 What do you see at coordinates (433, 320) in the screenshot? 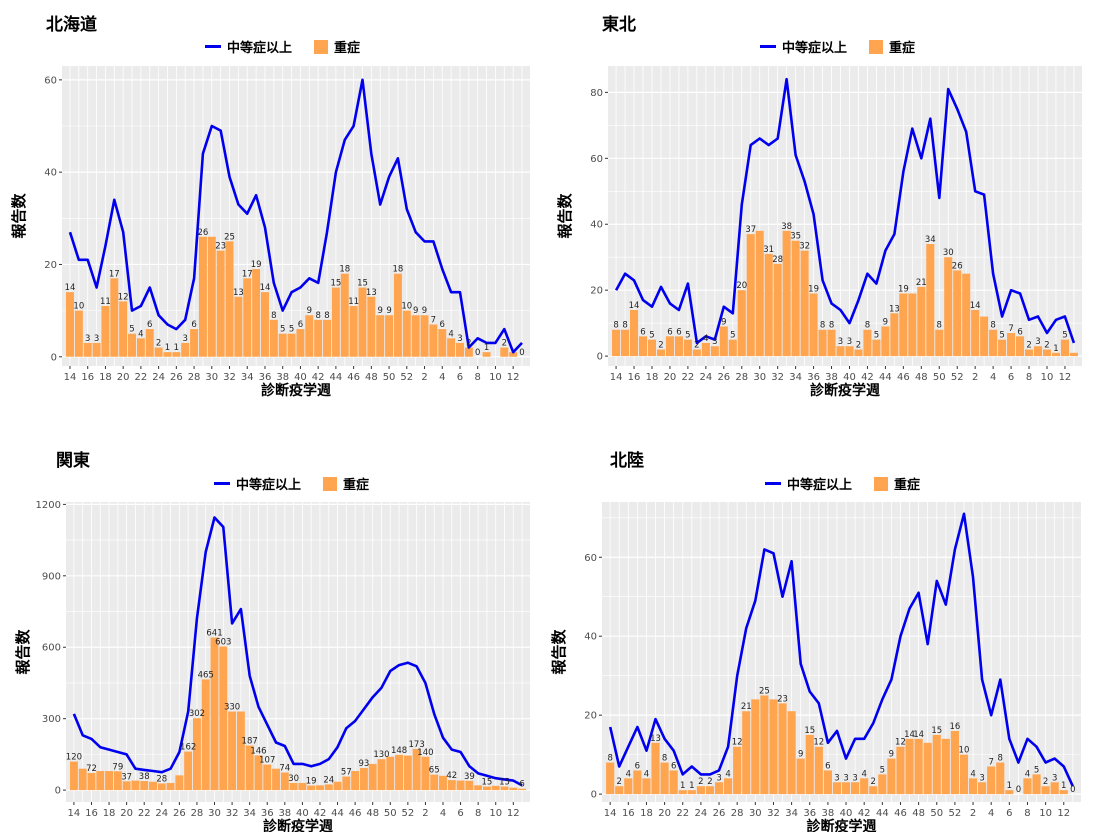
I see `bar-label: 7` at bounding box center [433, 320].